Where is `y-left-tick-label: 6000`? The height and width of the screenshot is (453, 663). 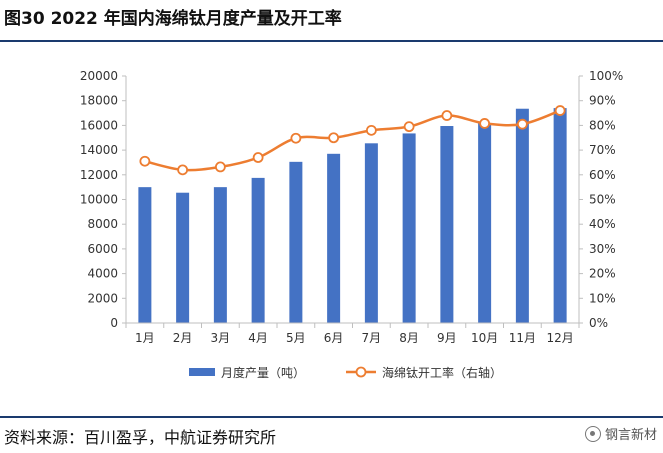 y-left-tick-label: 6000 is located at coordinates (102, 249).